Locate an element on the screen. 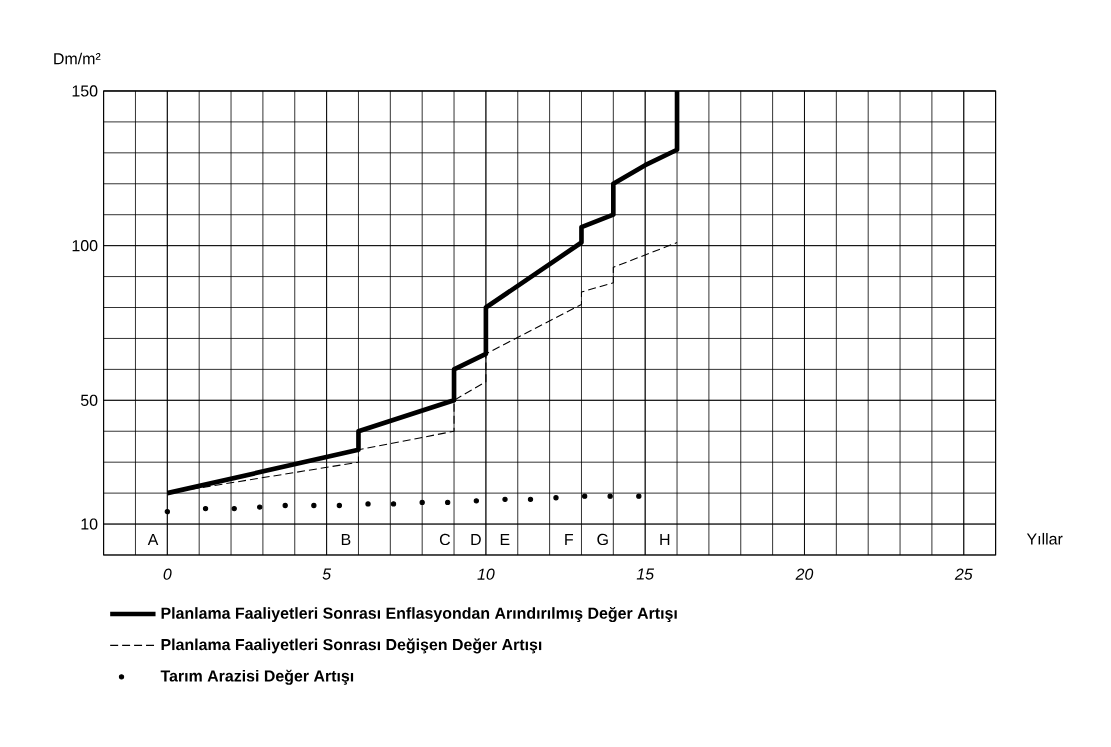 The width and height of the screenshot is (1111, 747). x-tick-label: 25 is located at coordinates (963, 574).